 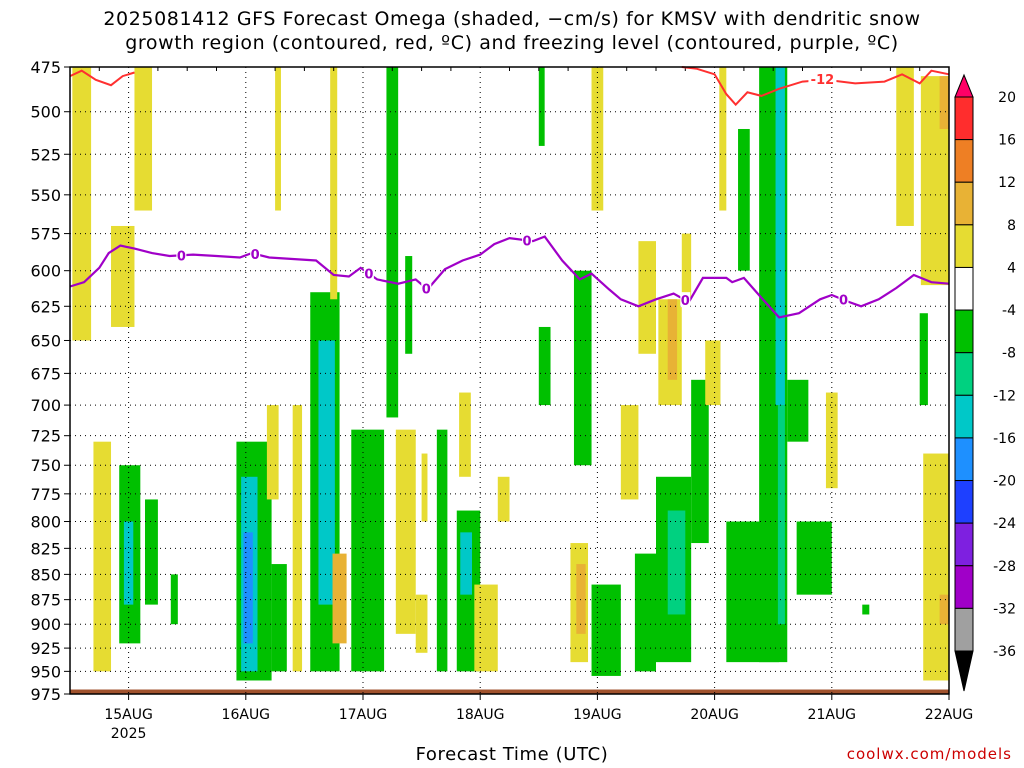 What do you see at coordinates (1009, 354) in the screenshot?
I see `colorbar-label: -8` at bounding box center [1009, 354].